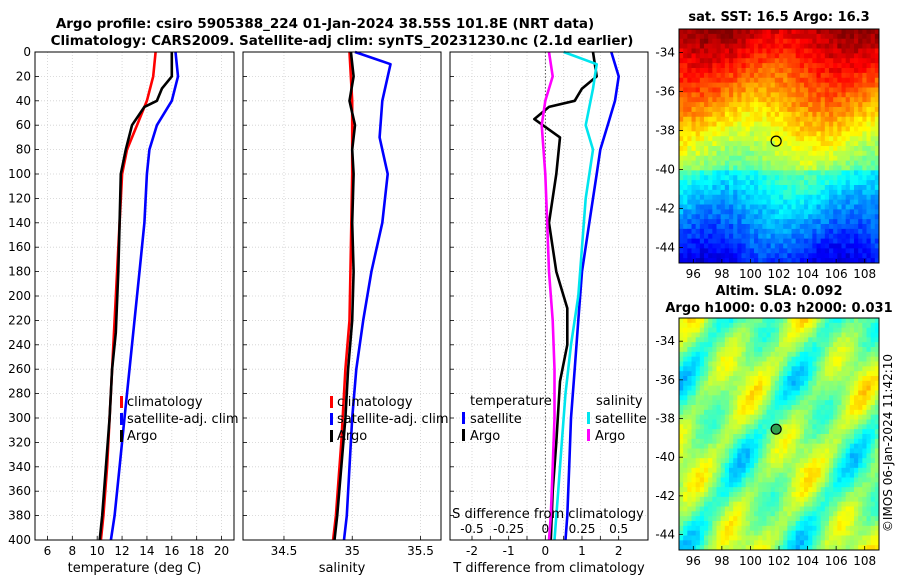 The image size is (900, 580). I want to click on x-tick-label: 0, so click(546, 551).